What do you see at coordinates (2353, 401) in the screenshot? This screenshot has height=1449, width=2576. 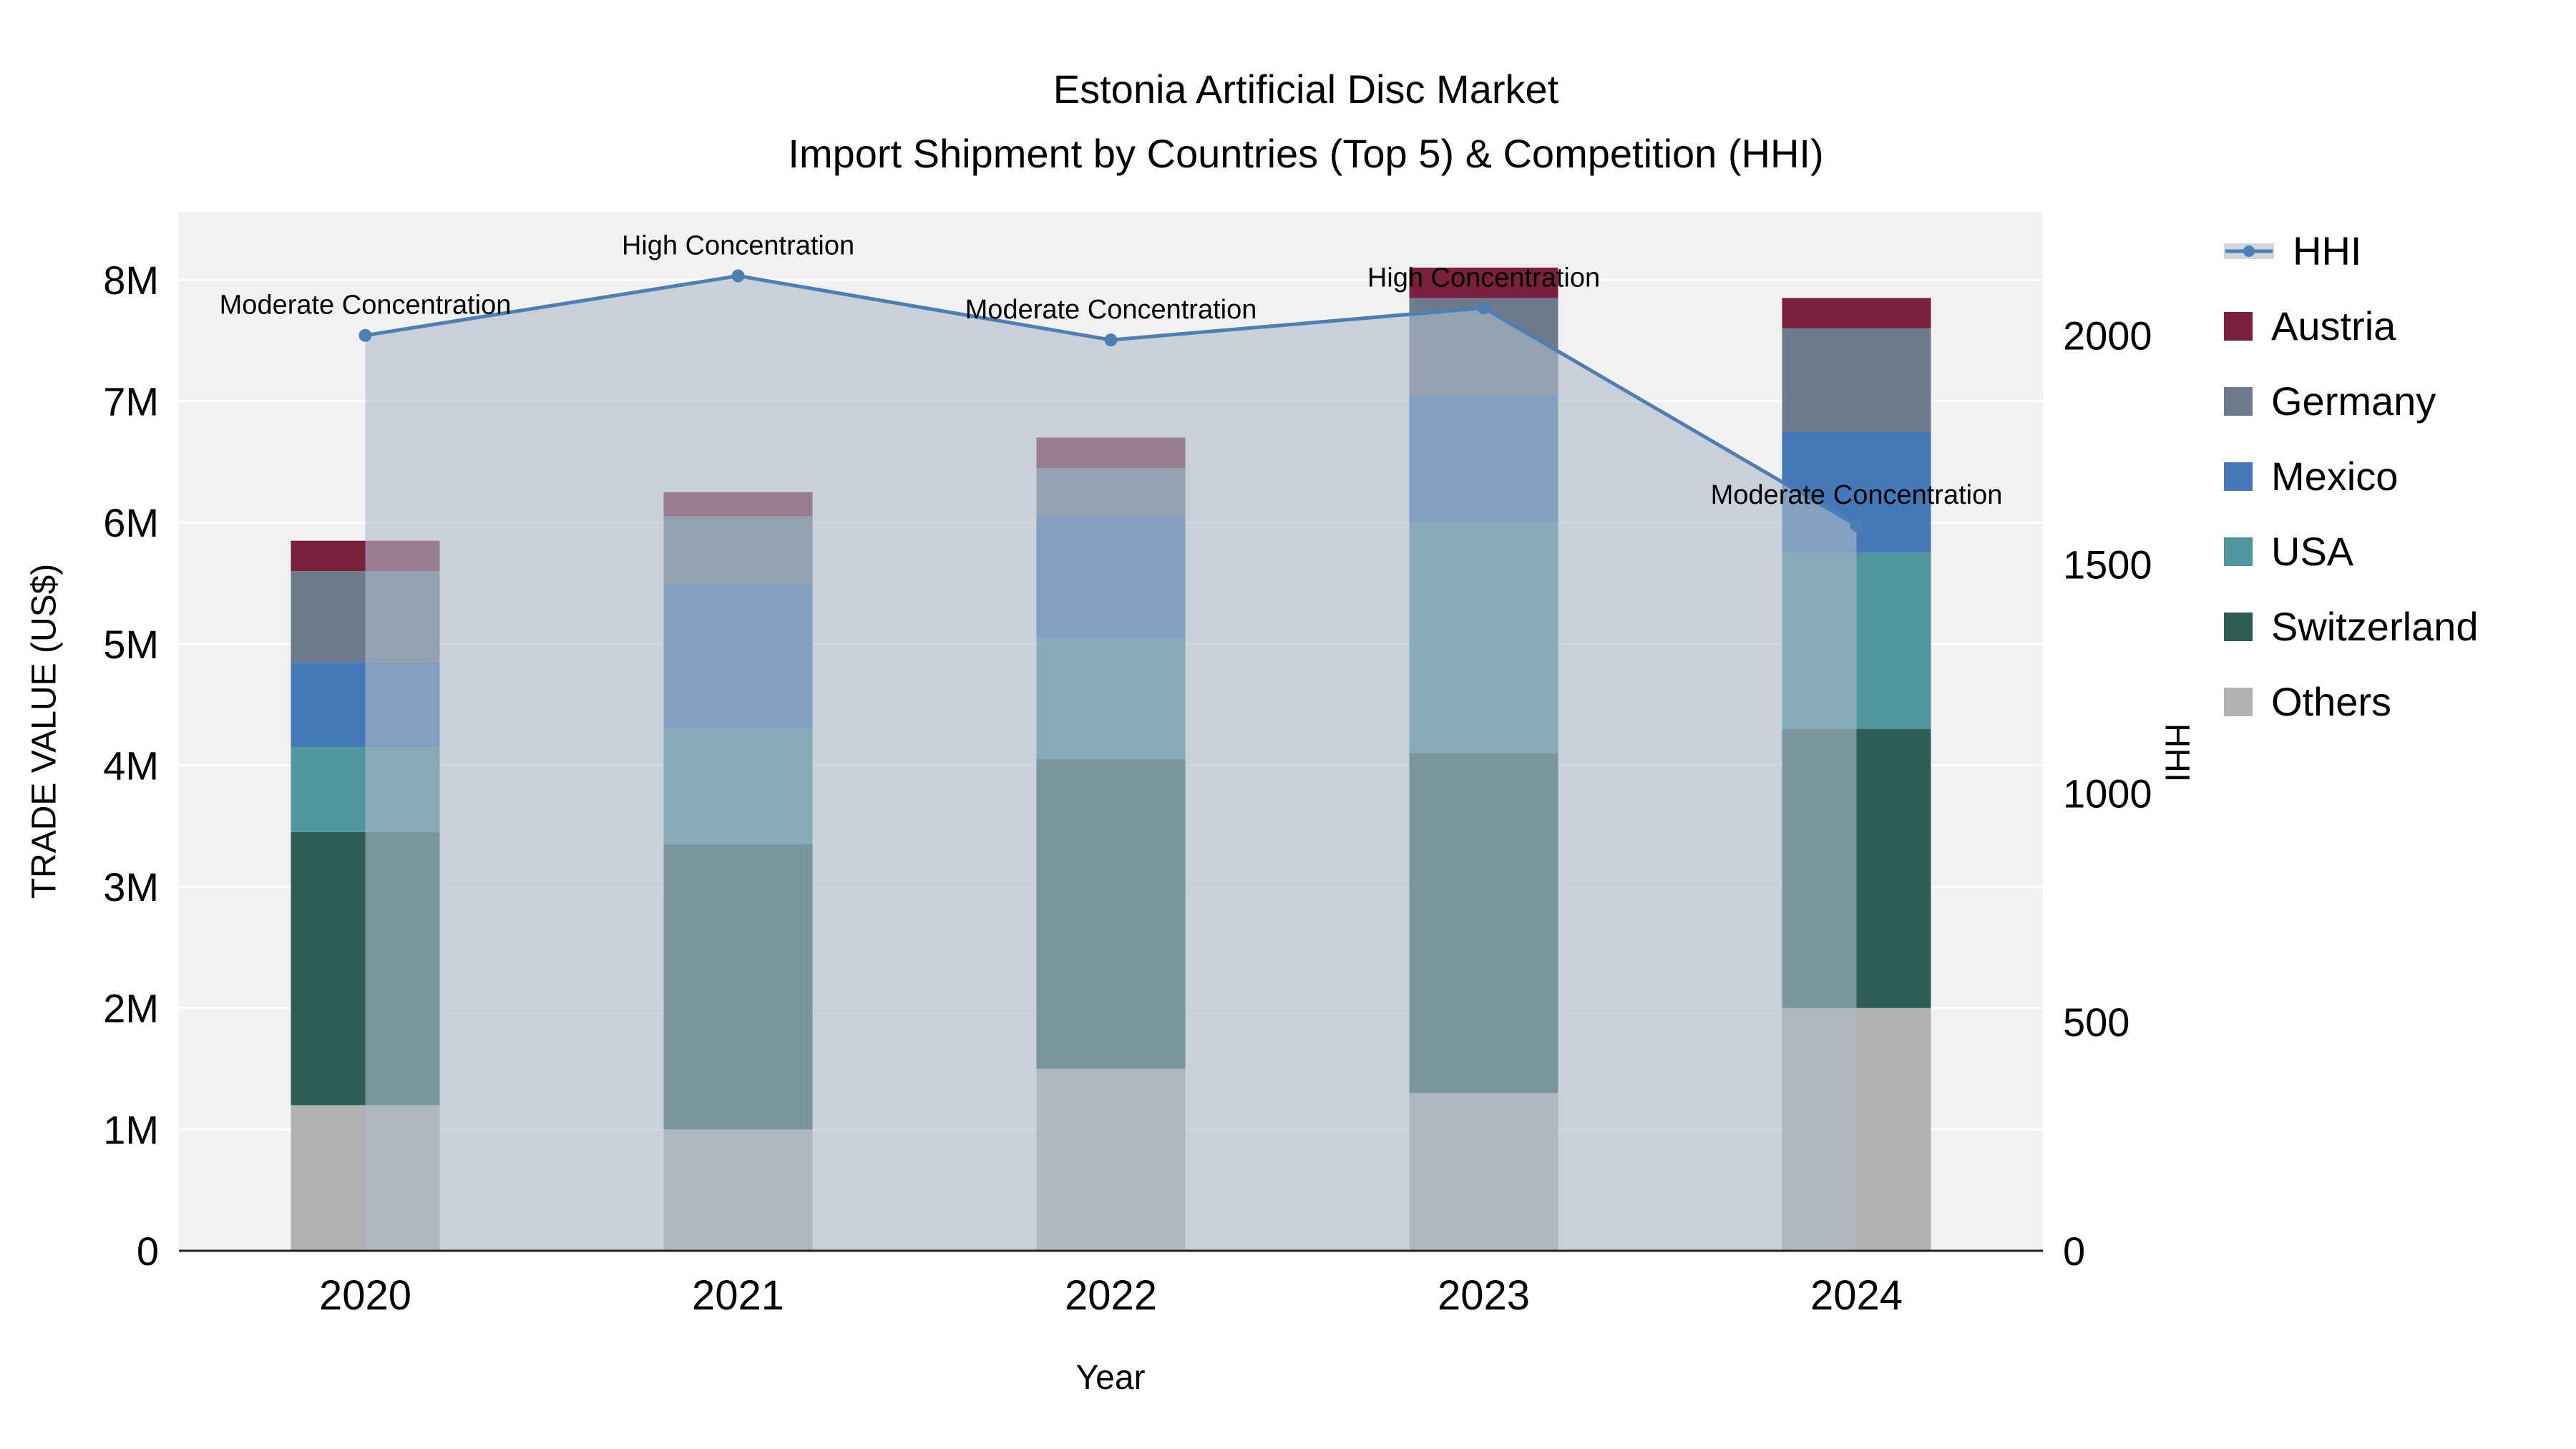 I see `legend-label-germany: Germany` at bounding box center [2353, 401].